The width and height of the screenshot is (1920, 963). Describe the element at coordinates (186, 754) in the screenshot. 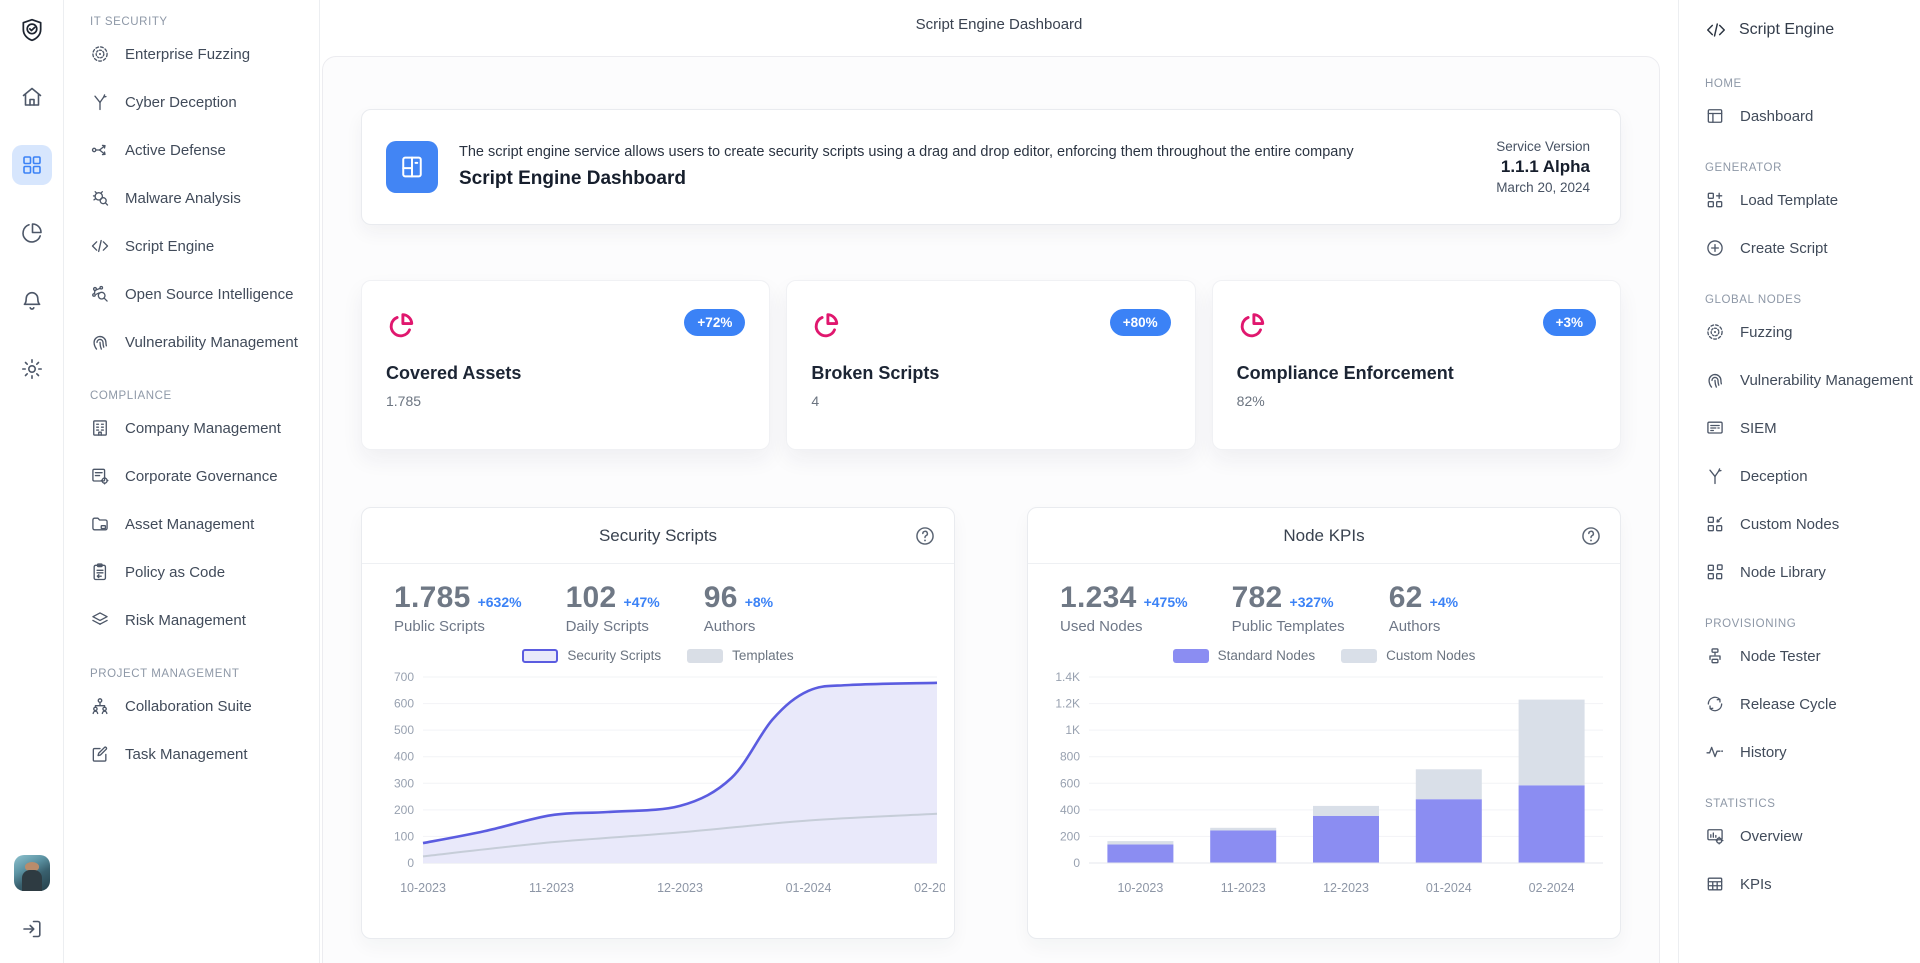

I see `nav-item-label: Task Management` at that location.